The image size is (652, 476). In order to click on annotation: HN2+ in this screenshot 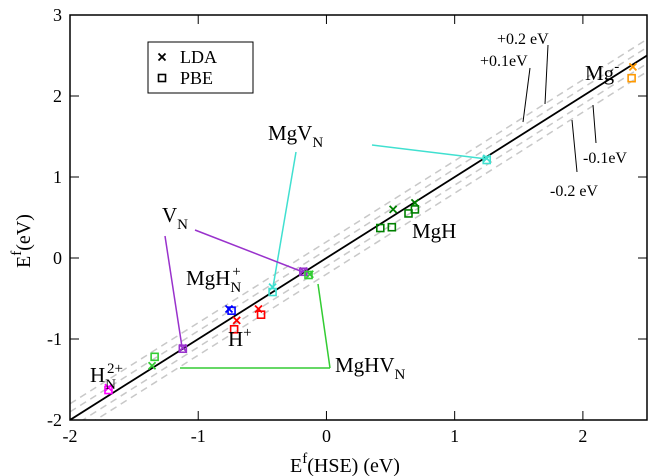, I will do `click(106, 377)`.